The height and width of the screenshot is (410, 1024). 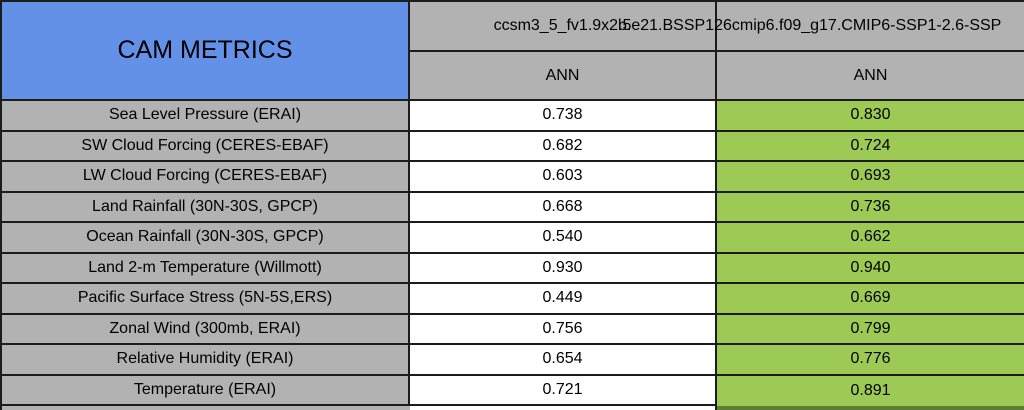 What do you see at coordinates (205, 360) in the screenshot?
I see `metric-label: Relative Humidity (ERAI)` at bounding box center [205, 360].